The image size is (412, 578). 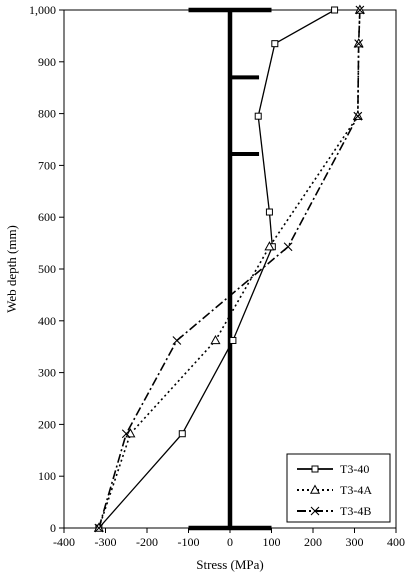 What do you see at coordinates (64, 542) in the screenshot?
I see `x-tick-label: -400` at bounding box center [64, 542].